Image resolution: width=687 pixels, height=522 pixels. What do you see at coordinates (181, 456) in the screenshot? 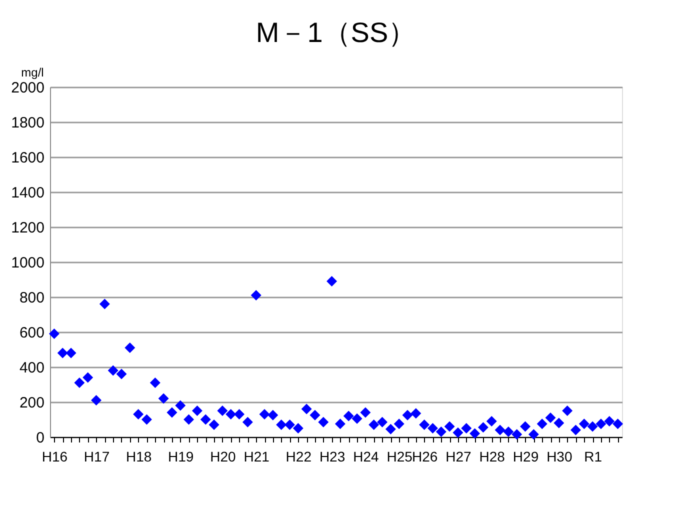
I see `x-tick-label: H19` at bounding box center [181, 456].